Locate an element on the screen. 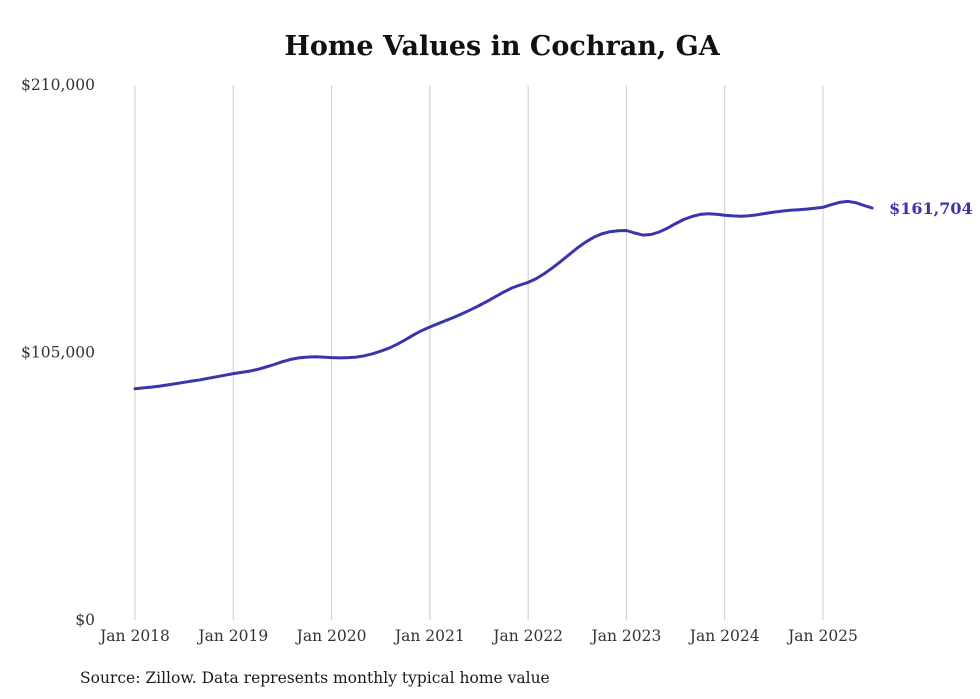 The height and width of the screenshot is (699, 980). x-tick-label: Jan 2022 is located at coordinates (527, 636).